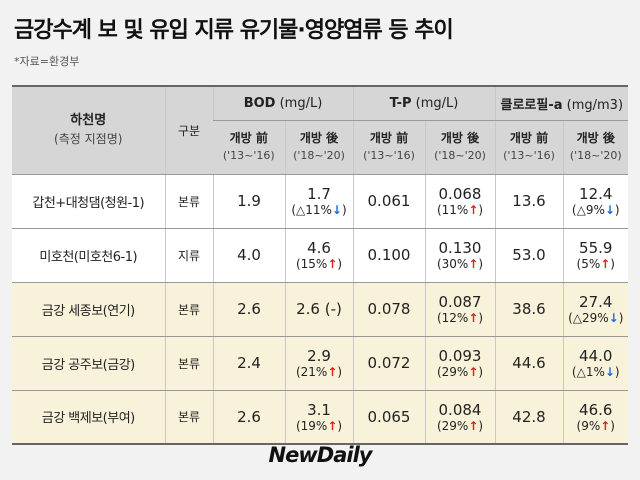 This screenshot has height=480, width=640. What do you see at coordinates (234, 30) in the screenshot?
I see `title: 금강수계 보 및 유입 지류 유기물·영양염류 등 추이` at bounding box center [234, 30].